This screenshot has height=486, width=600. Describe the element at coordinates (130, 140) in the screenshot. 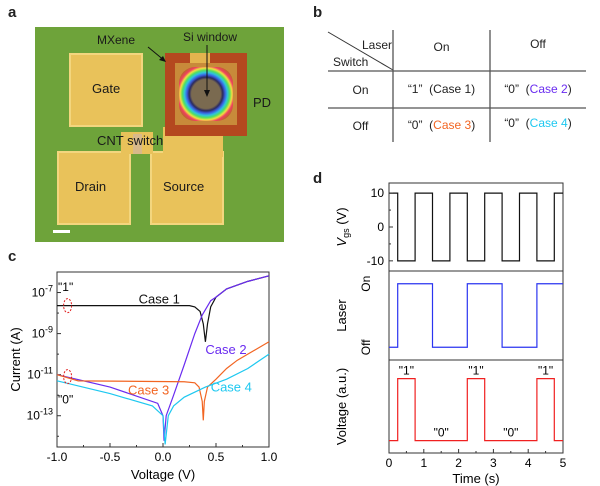

I see `cnt-switch-label: CNT switch` at that location.